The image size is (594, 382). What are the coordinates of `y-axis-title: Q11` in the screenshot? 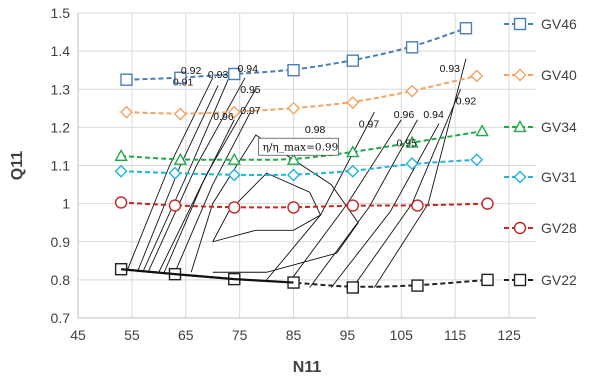 It's located at (17, 165).